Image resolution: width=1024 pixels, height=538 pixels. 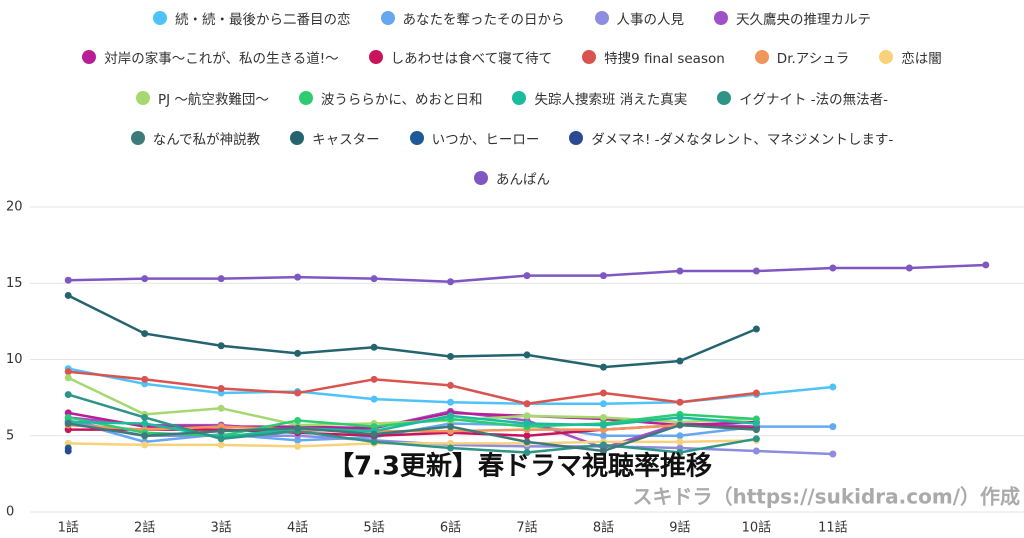 I want to click on legend-label: 特捜9 final season, so click(x=664, y=59).